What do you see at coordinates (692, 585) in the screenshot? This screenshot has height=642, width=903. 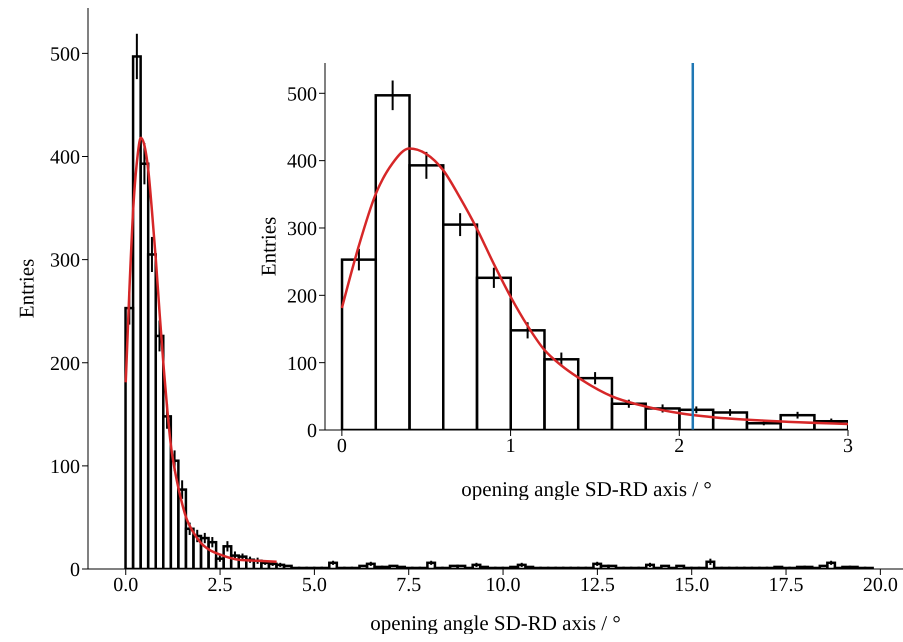 I see `x-tick-label: 15.0` at bounding box center [692, 585].